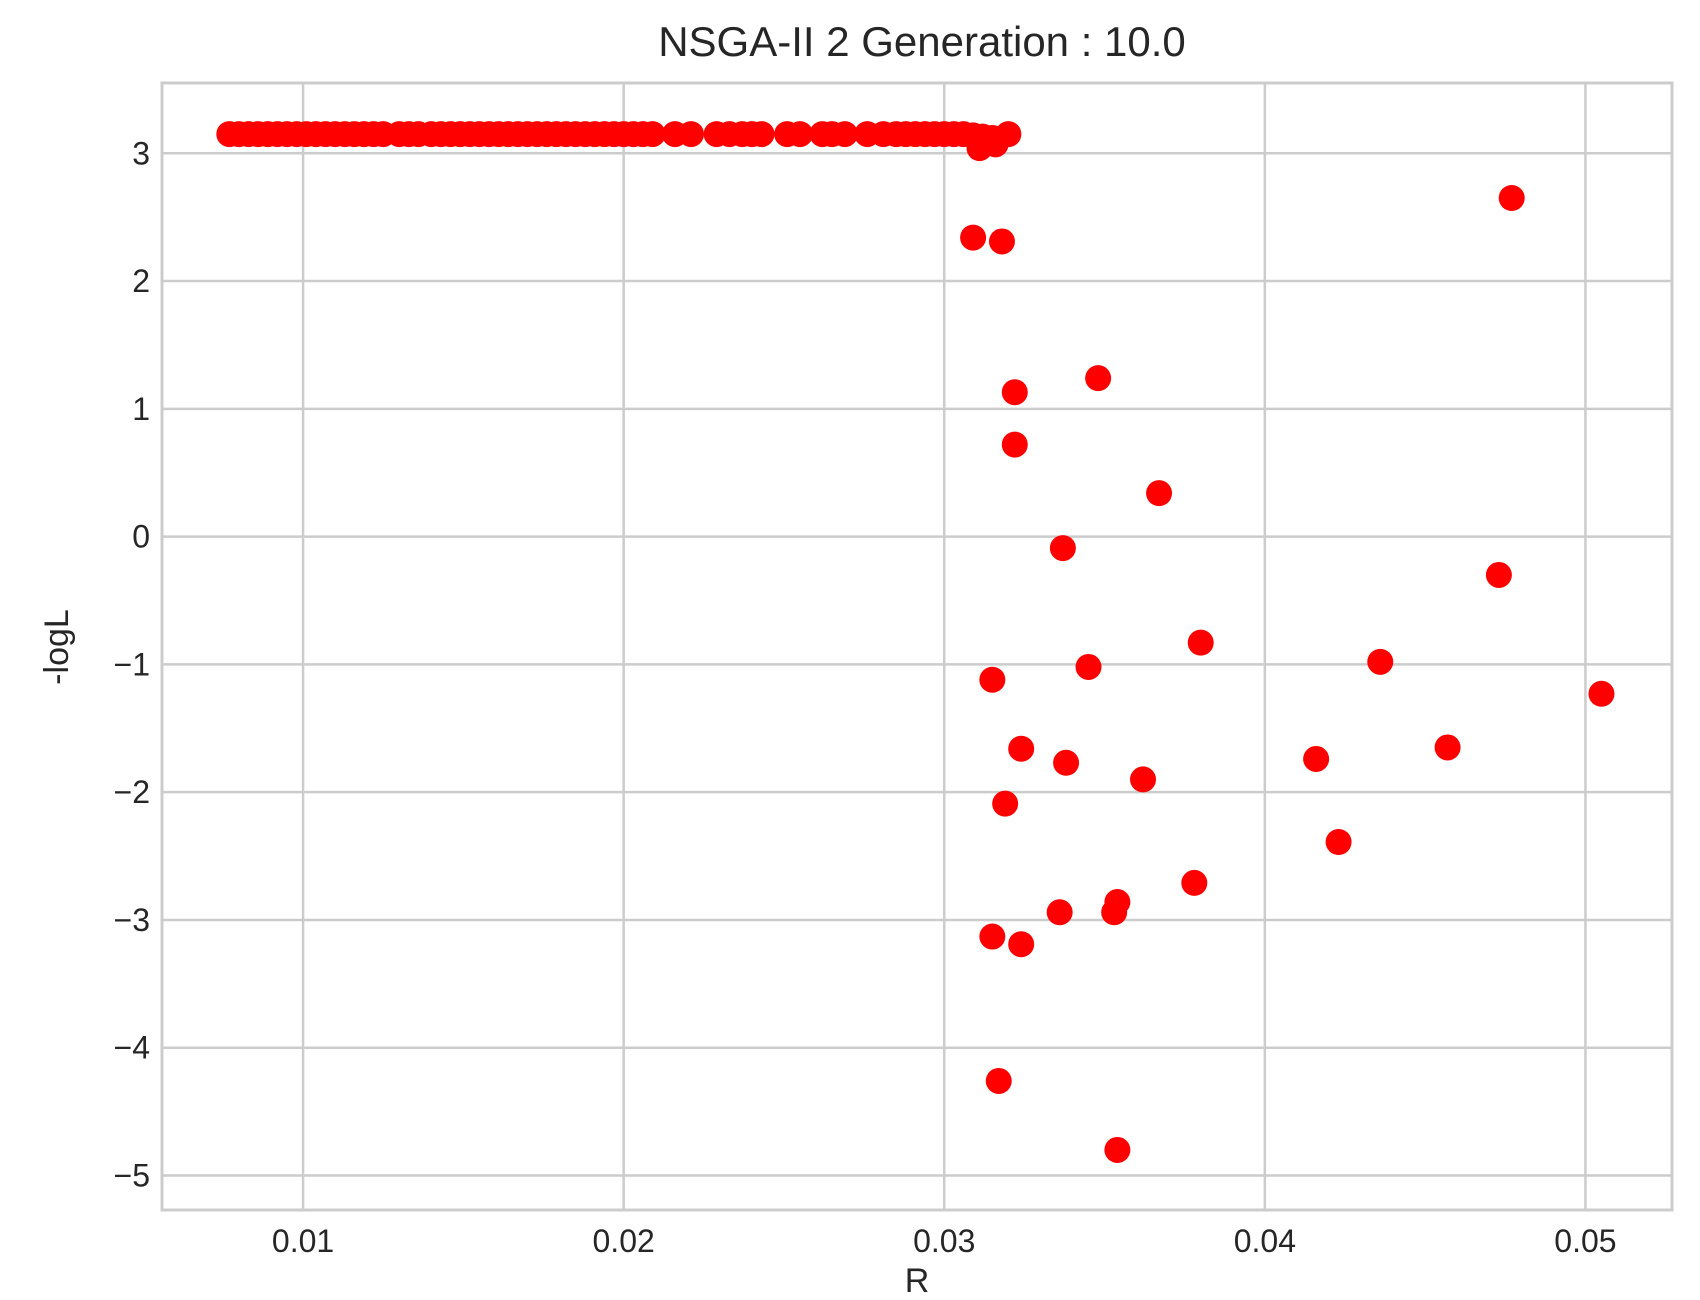  What do you see at coordinates (303, 1241) in the screenshot?
I see `x-tick-label: 0.01` at bounding box center [303, 1241].